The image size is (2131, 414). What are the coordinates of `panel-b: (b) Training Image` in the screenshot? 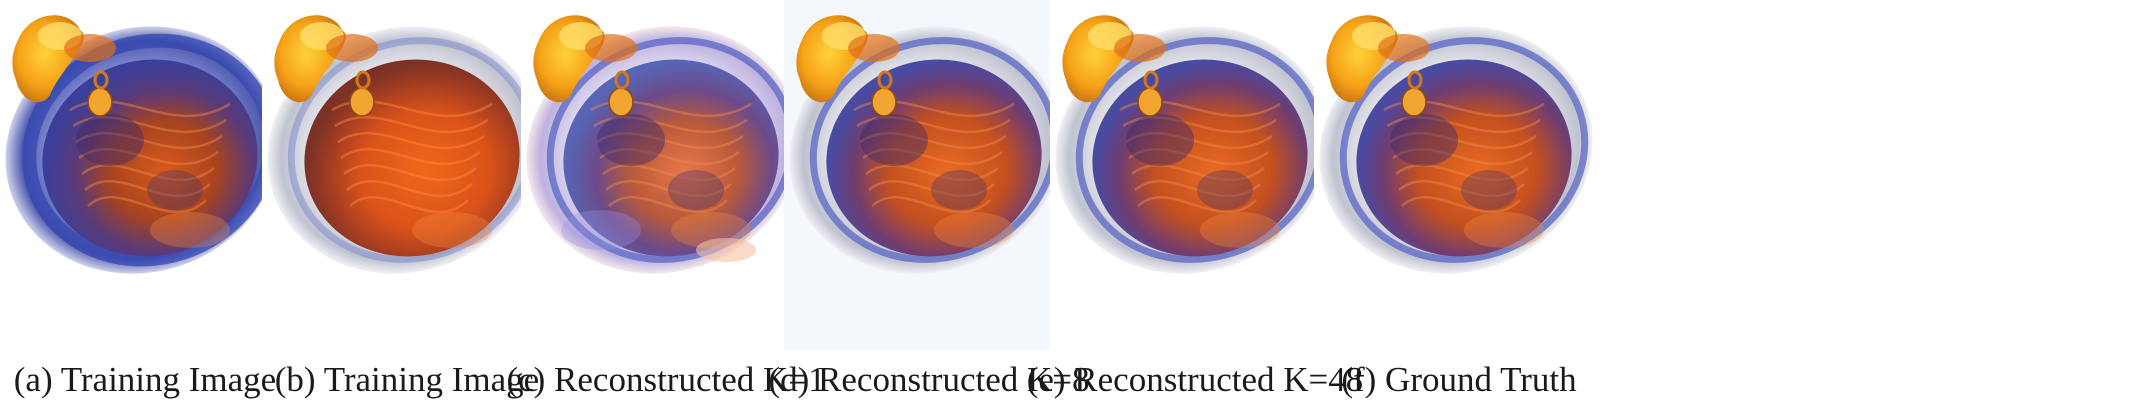 It's located at (407, 207).